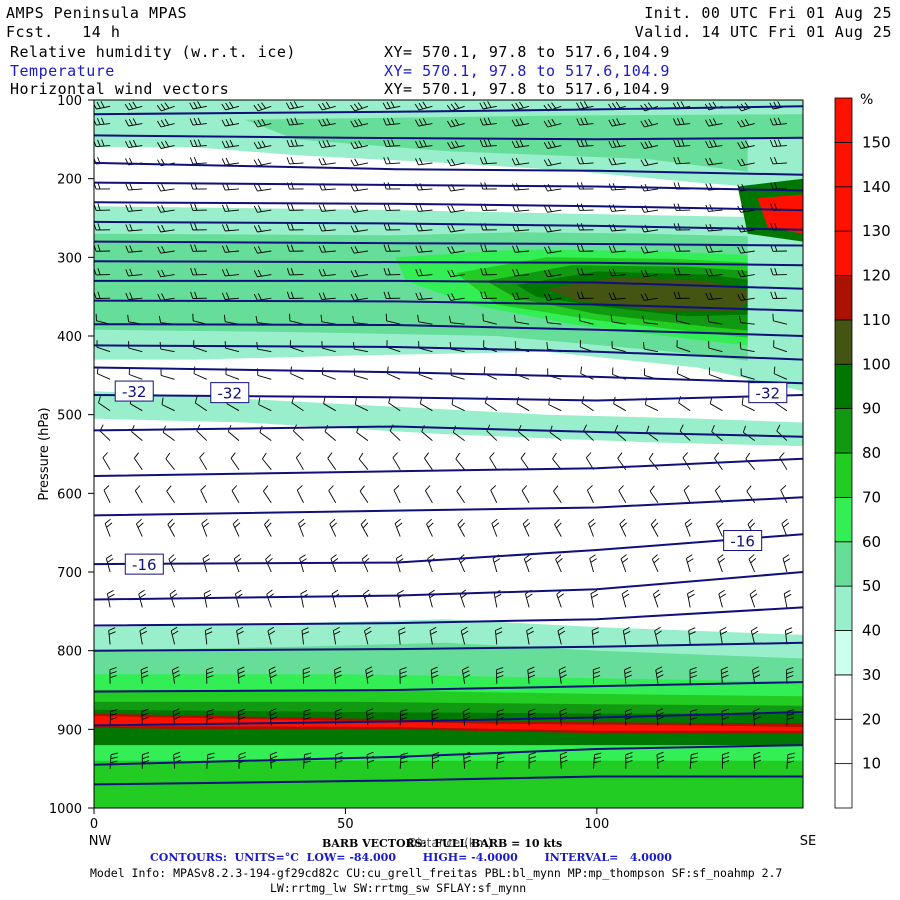 The height and width of the screenshot is (900, 900). Describe the element at coordinates (69, 337) in the screenshot. I see `y-tick-label: 400` at that location.